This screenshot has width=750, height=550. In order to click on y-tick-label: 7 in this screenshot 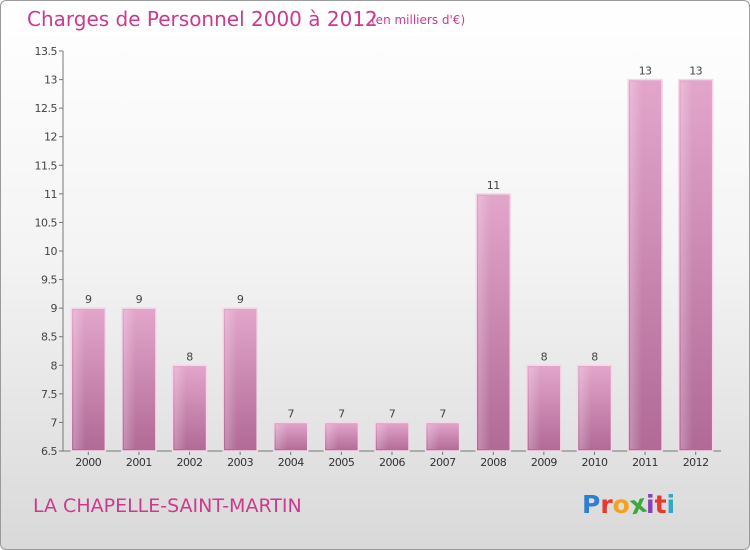, I will do `click(54, 422)`.